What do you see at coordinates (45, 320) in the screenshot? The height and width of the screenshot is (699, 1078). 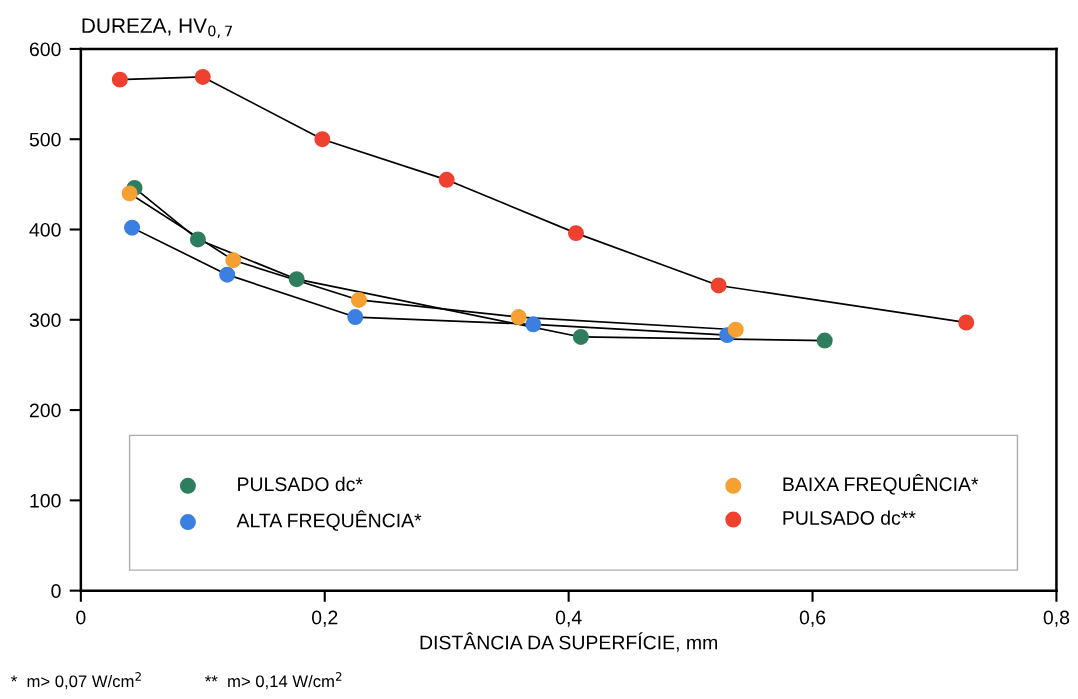 I see `y-tick-label: 300` at bounding box center [45, 320].